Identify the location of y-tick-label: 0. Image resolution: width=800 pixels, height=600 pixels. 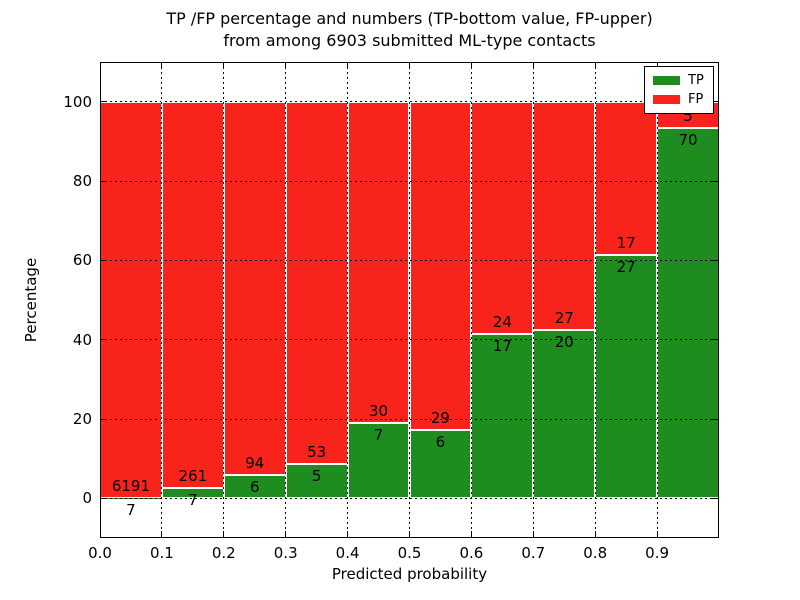
(87, 498).